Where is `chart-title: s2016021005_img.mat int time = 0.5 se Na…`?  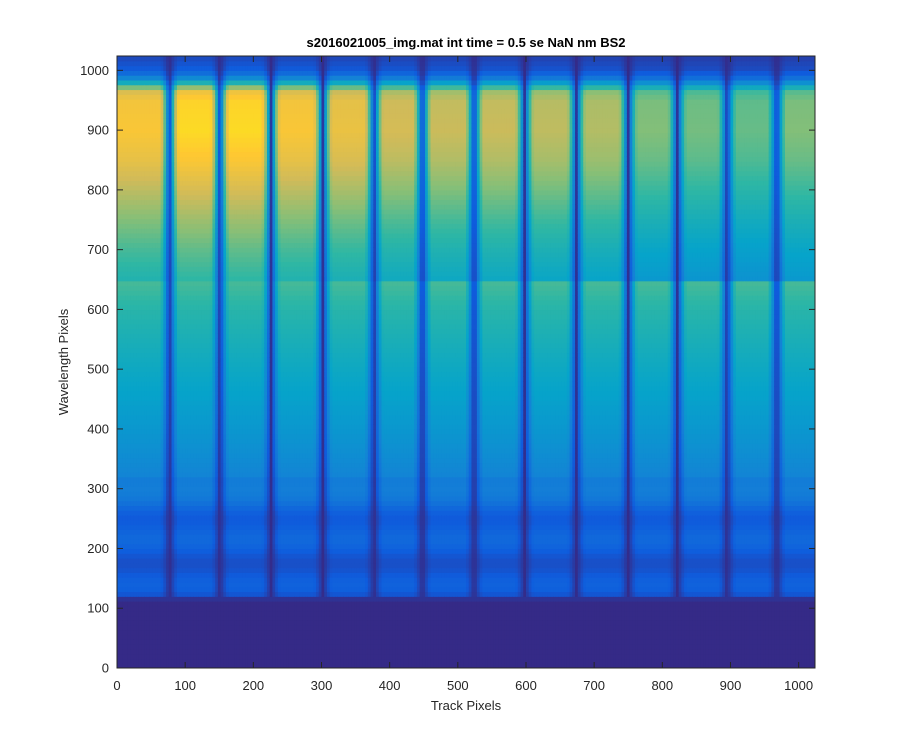 chart-title: s2016021005_img.mat int time = 0.5 se Na… is located at coordinates (465, 42).